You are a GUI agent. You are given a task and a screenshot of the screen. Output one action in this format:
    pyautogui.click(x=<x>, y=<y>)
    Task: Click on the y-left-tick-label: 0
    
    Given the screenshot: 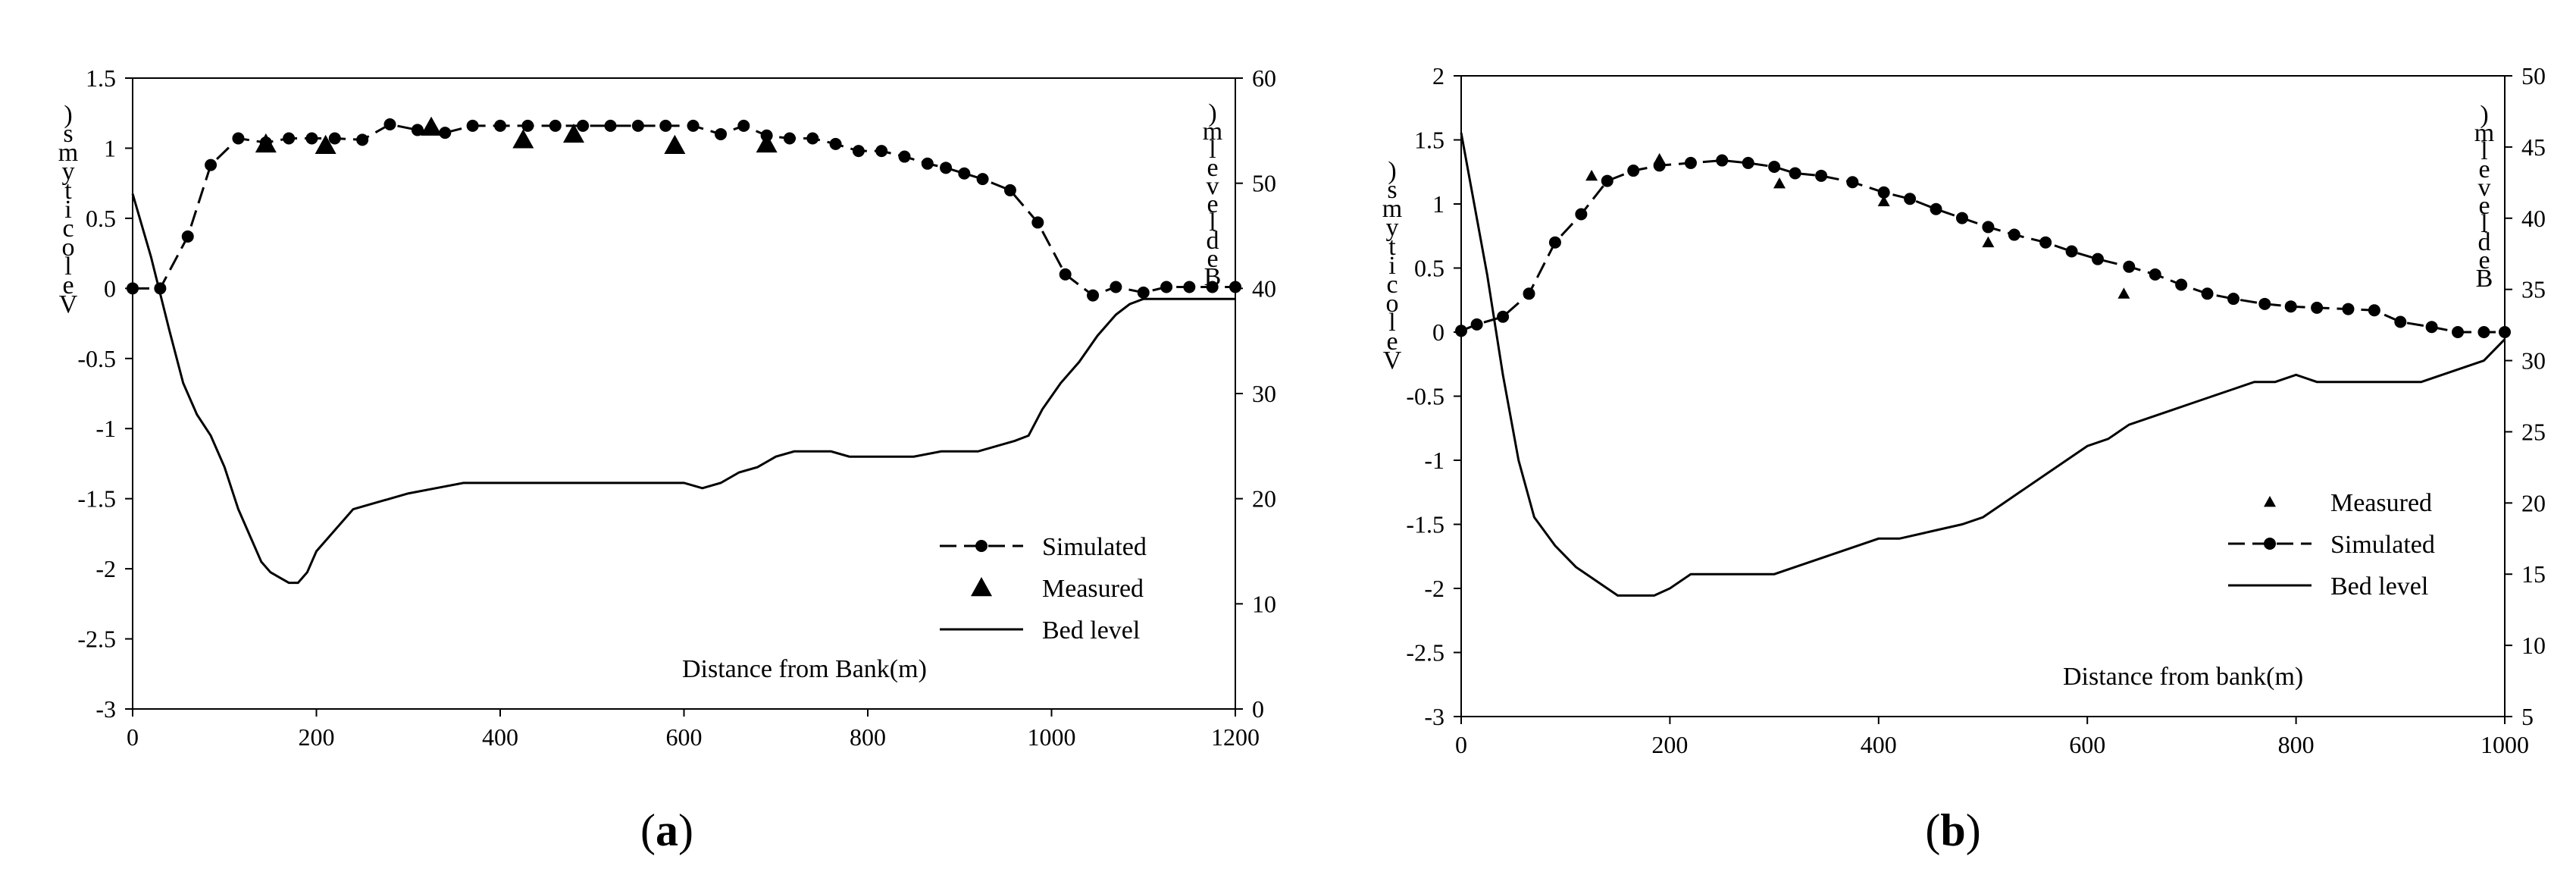 What is the action you would take?
    pyautogui.click(x=1438, y=332)
    